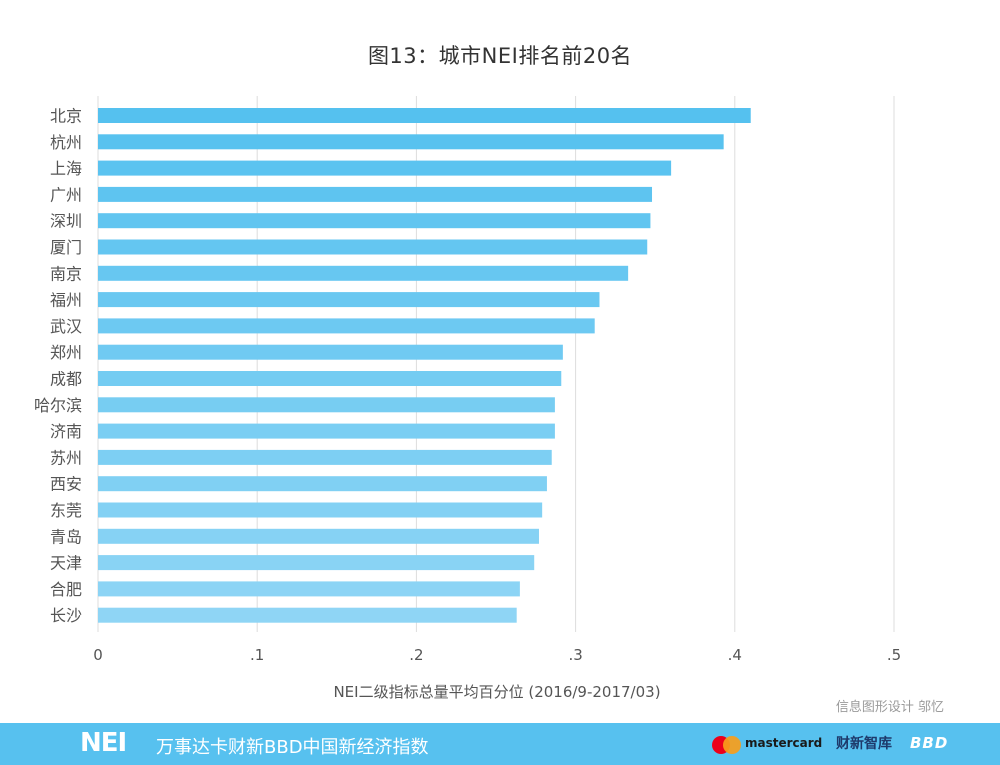 This screenshot has height=765, width=1000. Describe the element at coordinates (66, 510) in the screenshot. I see `category-label: 东莞` at that location.